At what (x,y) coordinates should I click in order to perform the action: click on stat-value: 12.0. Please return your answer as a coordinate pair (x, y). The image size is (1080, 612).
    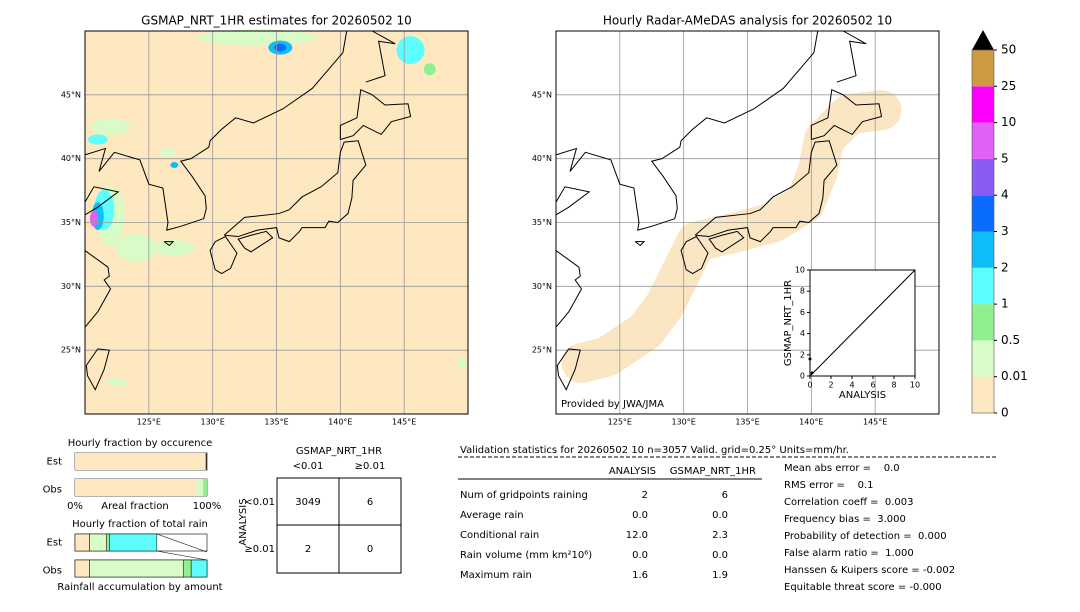
    Looking at the image, I should click on (637, 535).